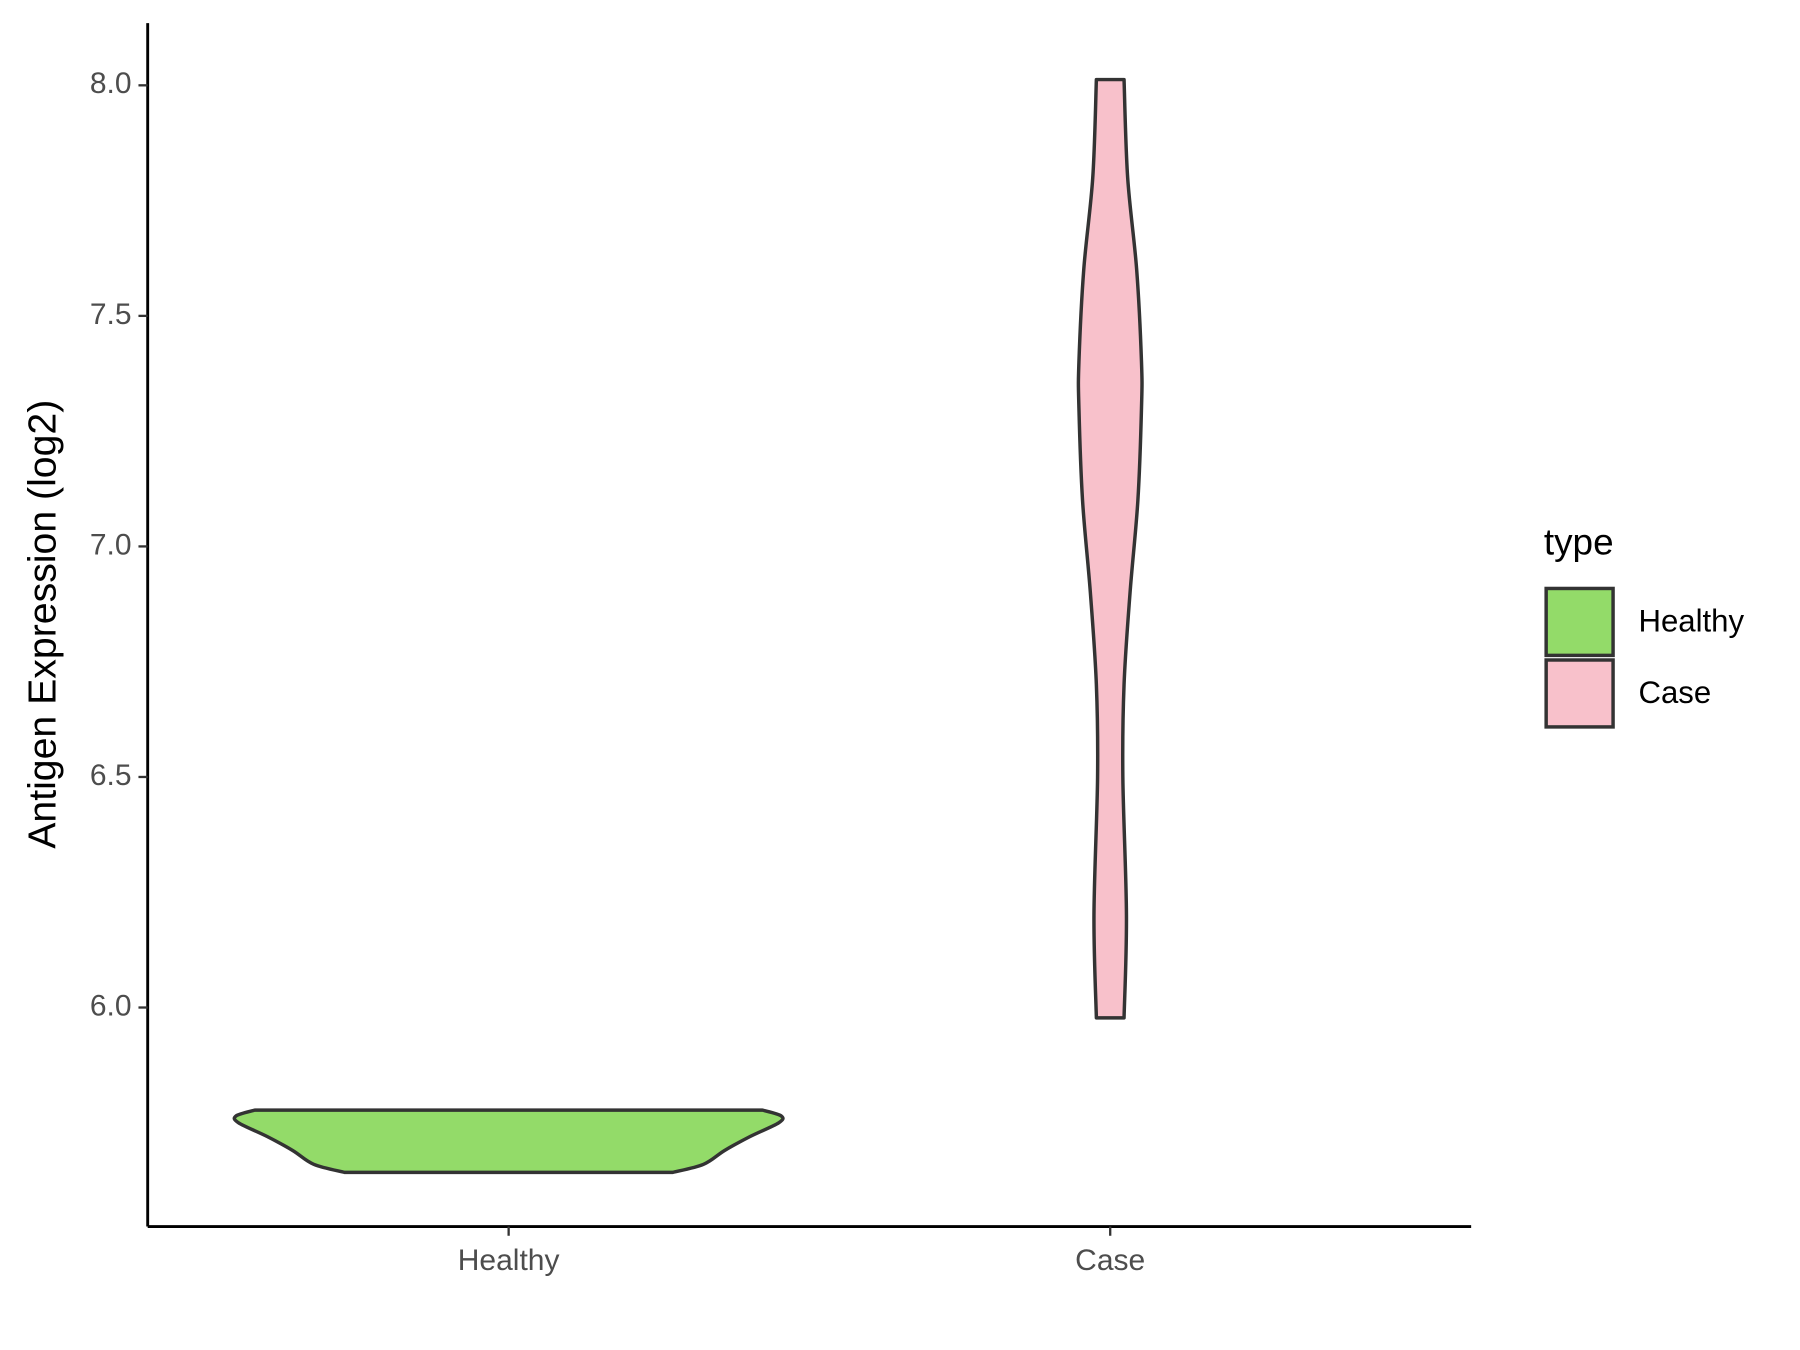 This screenshot has height=1350, width=1800. I want to click on x-tick-label: Case, so click(1110, 1260).